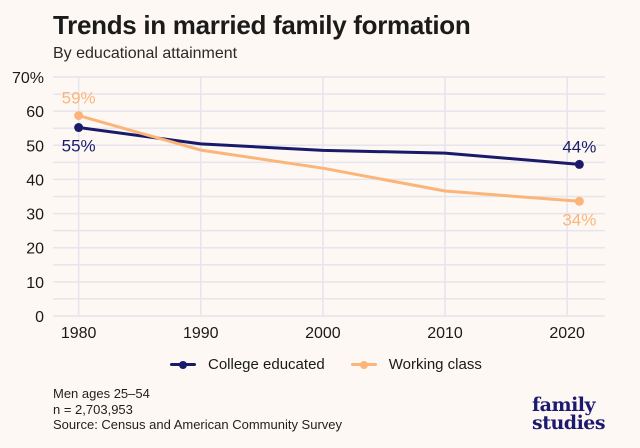 Image resolution: width=640 pixels, height=448 pixels. I want to click on y-tick-label: 30, so click(35, 215).